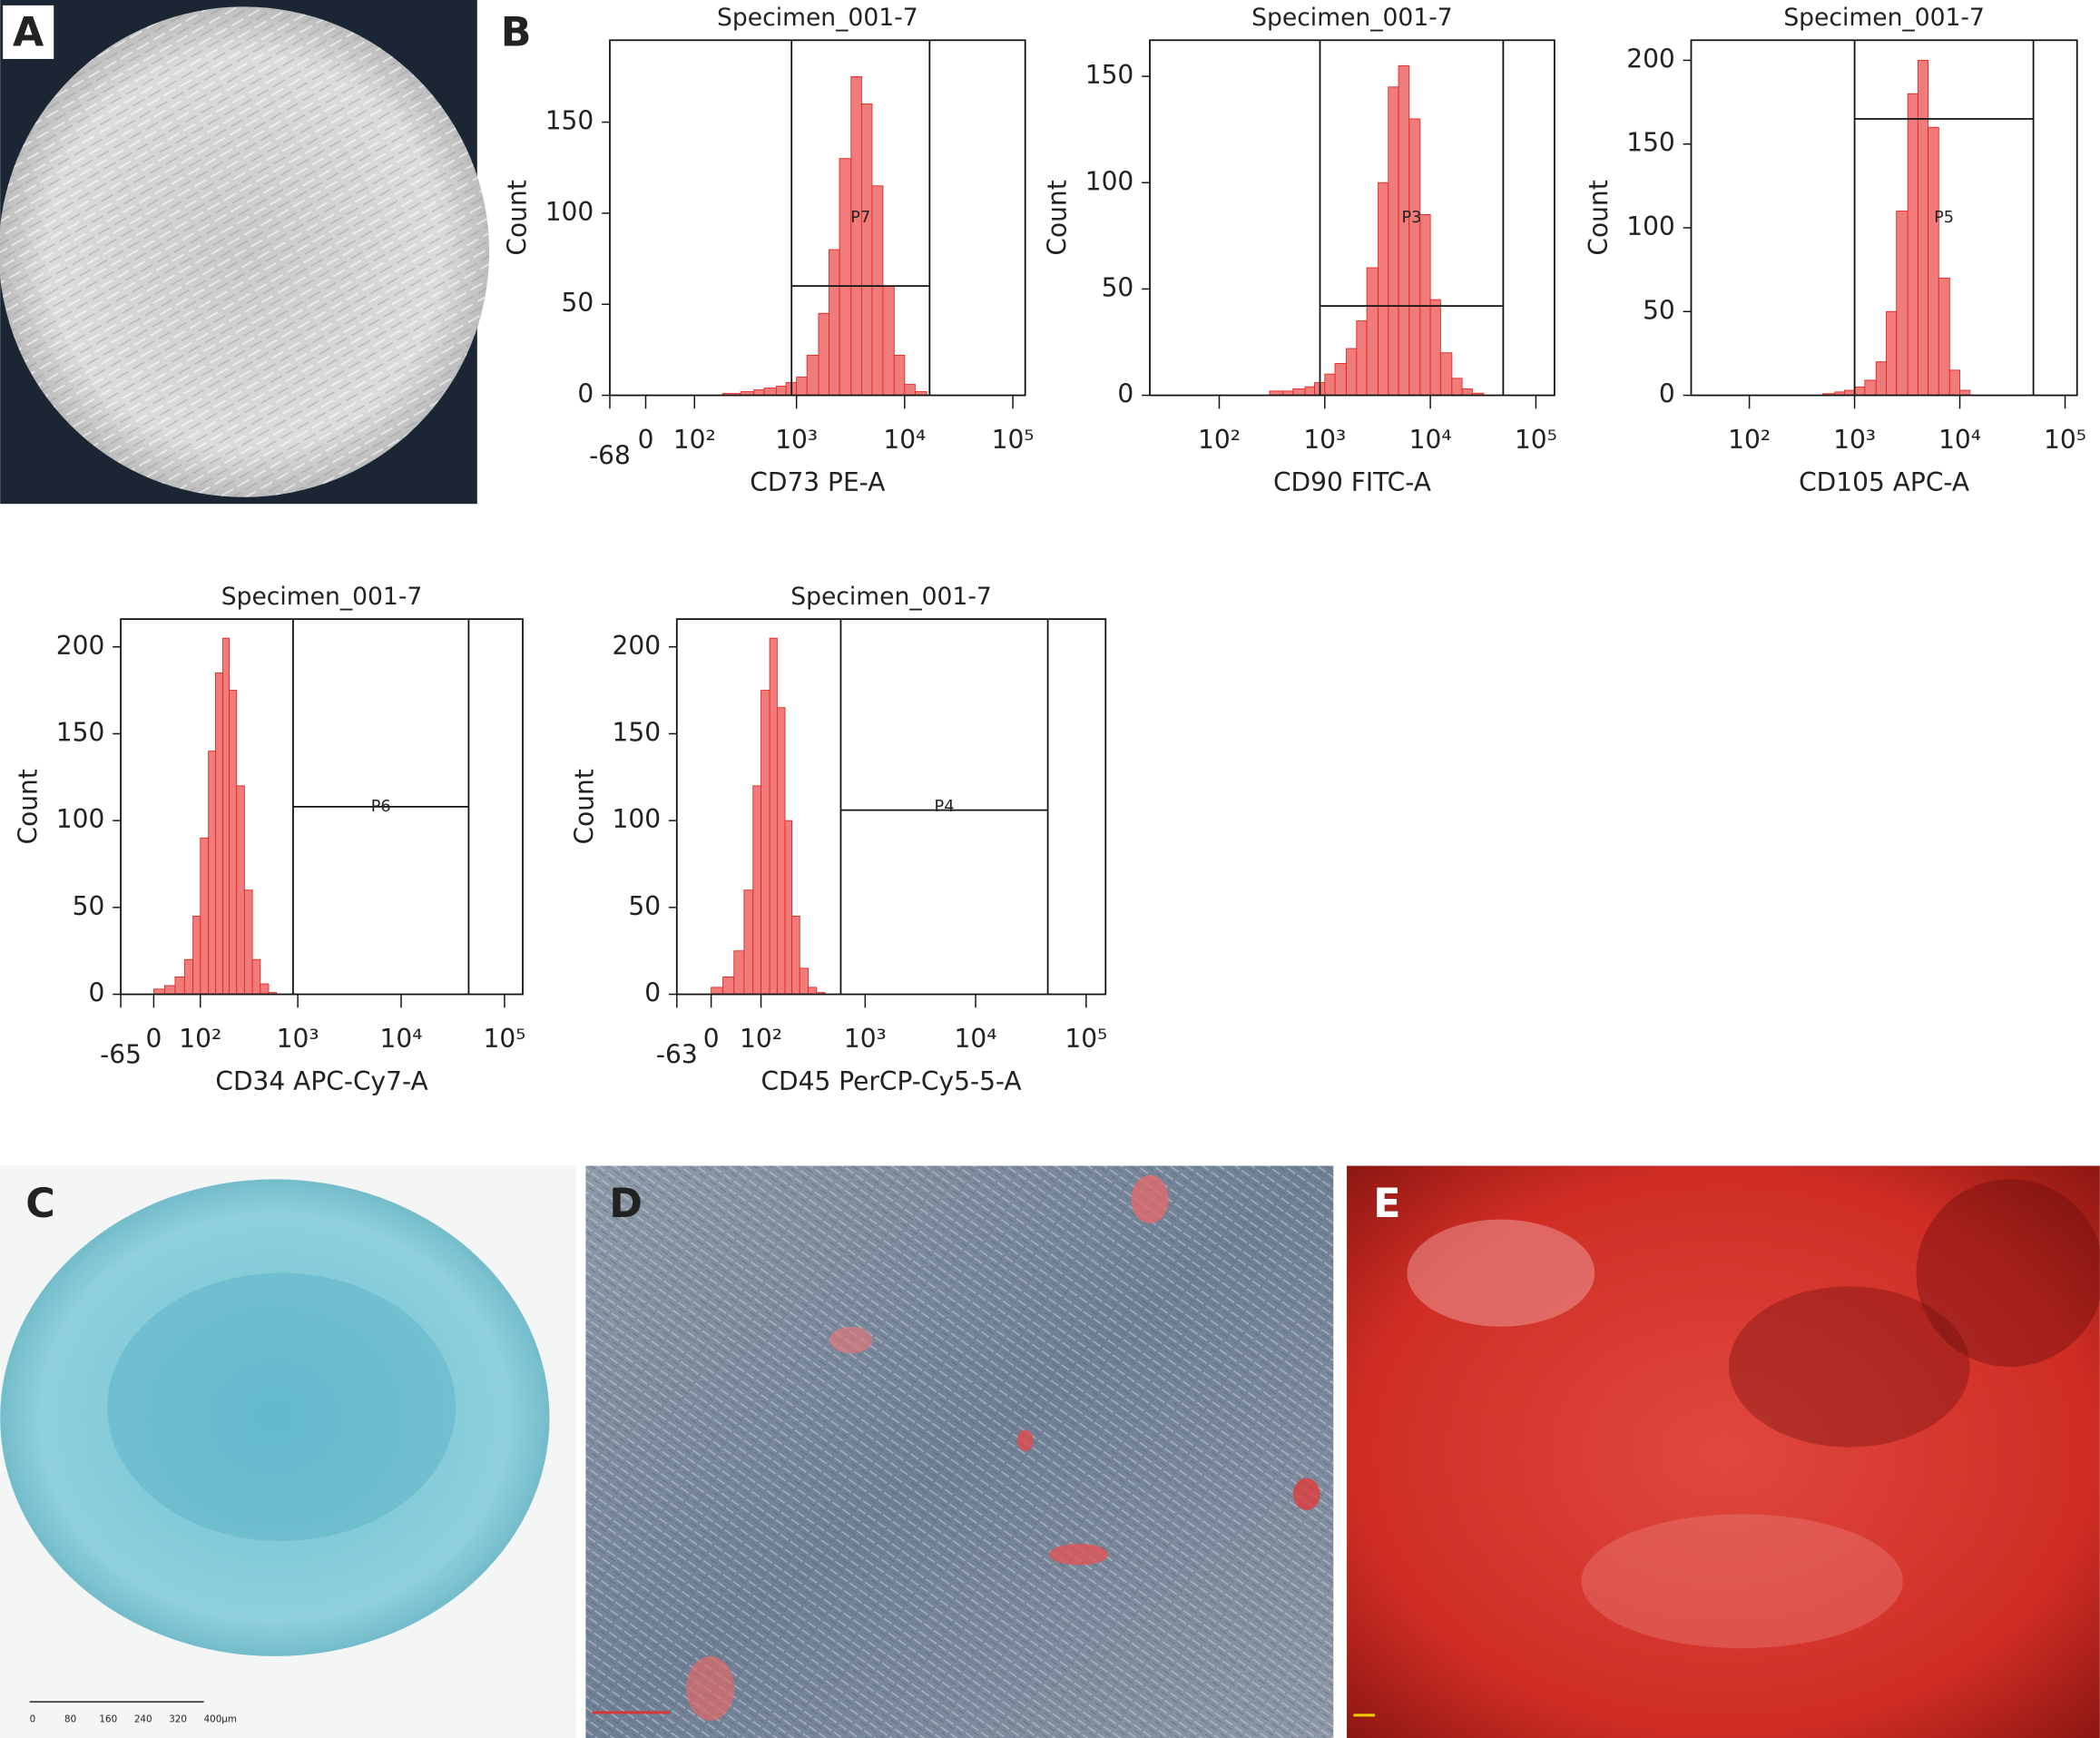 This screenshot has height=1738, width=2100. What do you see at coordinates (646, 440) in the screenshot?
I see `x-tick-label: 0` at bounding box center [646, 440].